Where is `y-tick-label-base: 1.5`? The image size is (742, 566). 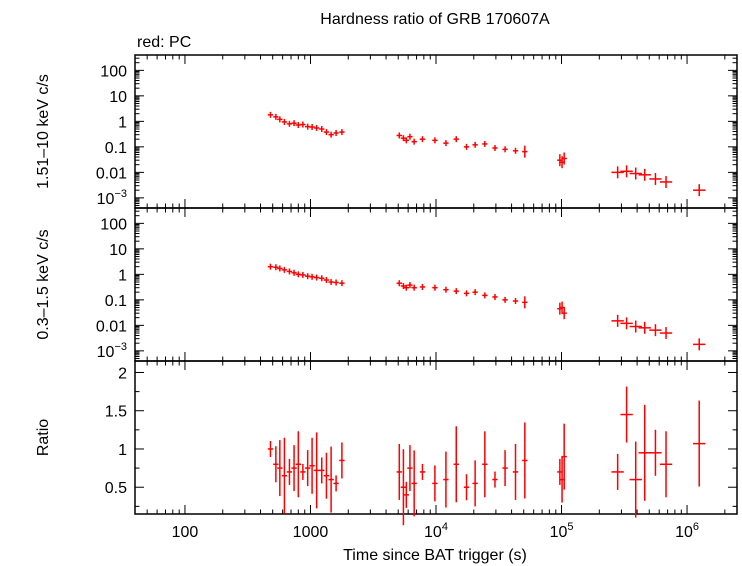 y-tick-label-base: 1.5 is located at coordinates (116, 412).